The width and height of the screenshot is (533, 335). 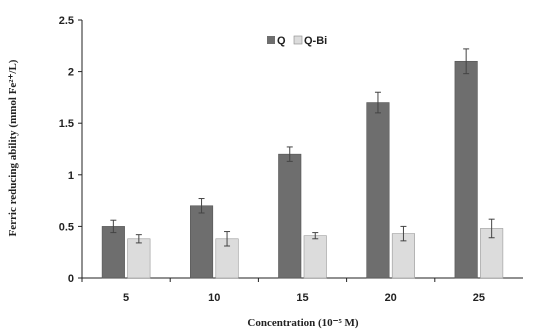 What do you see at coordinates (391, 298) in the screenshot?
I see `x-tick-label: 20` at bounding box center [391, 298].